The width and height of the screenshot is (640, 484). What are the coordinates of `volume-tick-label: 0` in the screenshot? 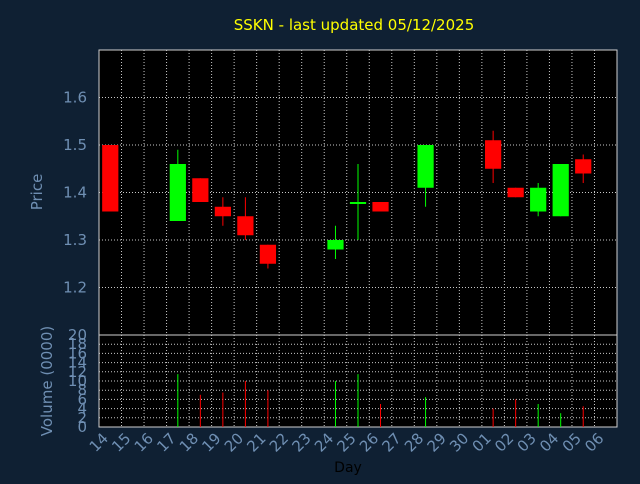 It's located at (82, 427).